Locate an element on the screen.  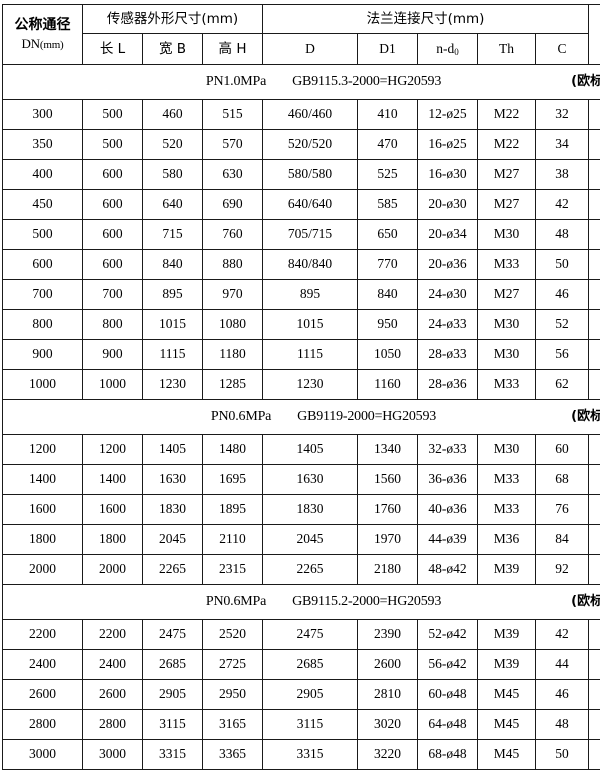
cell-nd0: 36-ø36 is located at coordinates (448, 480).